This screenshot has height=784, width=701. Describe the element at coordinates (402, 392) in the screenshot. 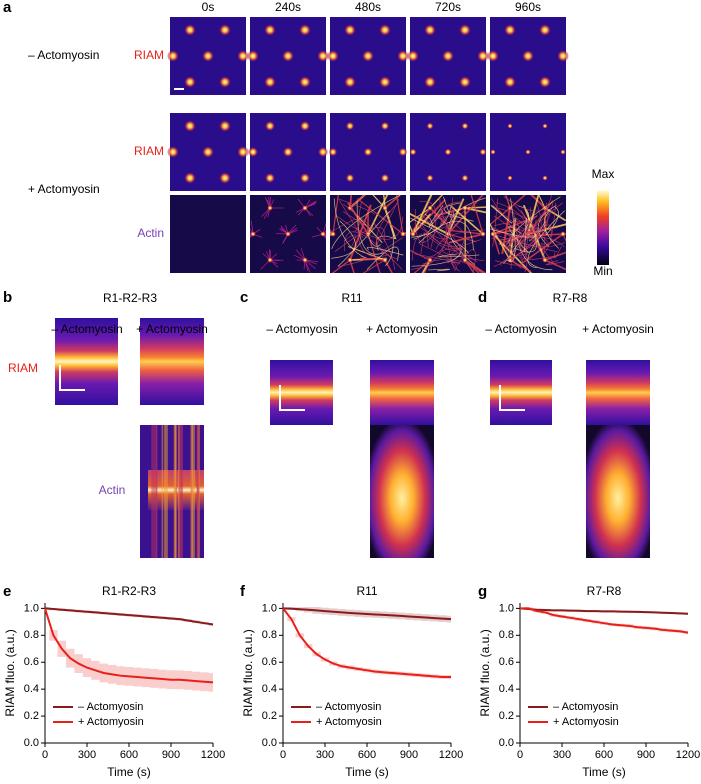

I see `kymograph` at that location.